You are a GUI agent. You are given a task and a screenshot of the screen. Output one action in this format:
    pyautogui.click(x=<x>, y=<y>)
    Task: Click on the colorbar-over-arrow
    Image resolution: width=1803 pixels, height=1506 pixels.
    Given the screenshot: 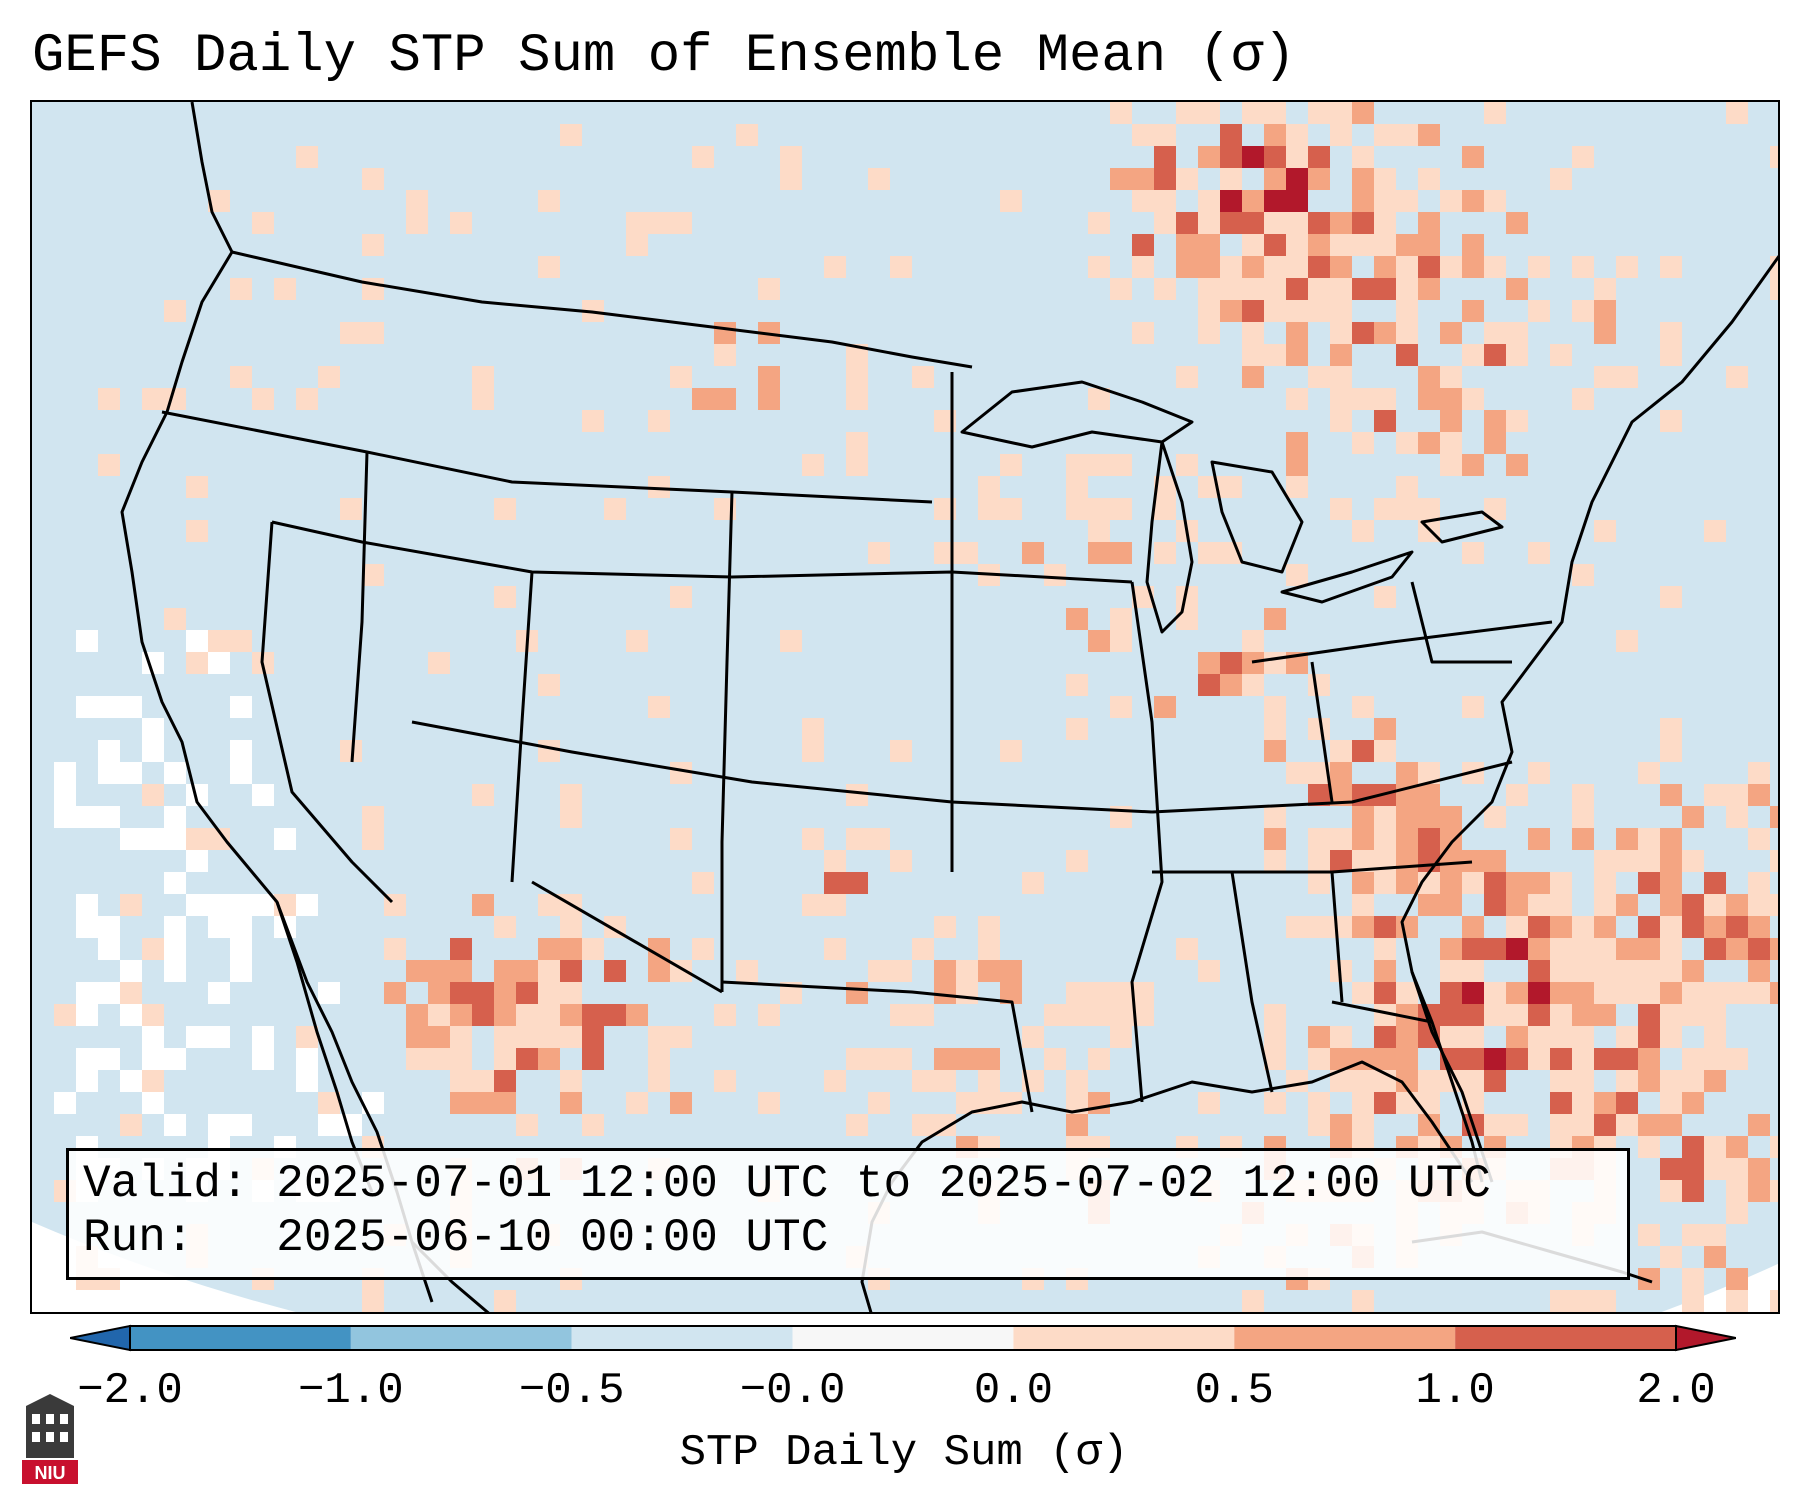 What is the action you would take?
    pyautogui.click(x=1705, y=1338)
    